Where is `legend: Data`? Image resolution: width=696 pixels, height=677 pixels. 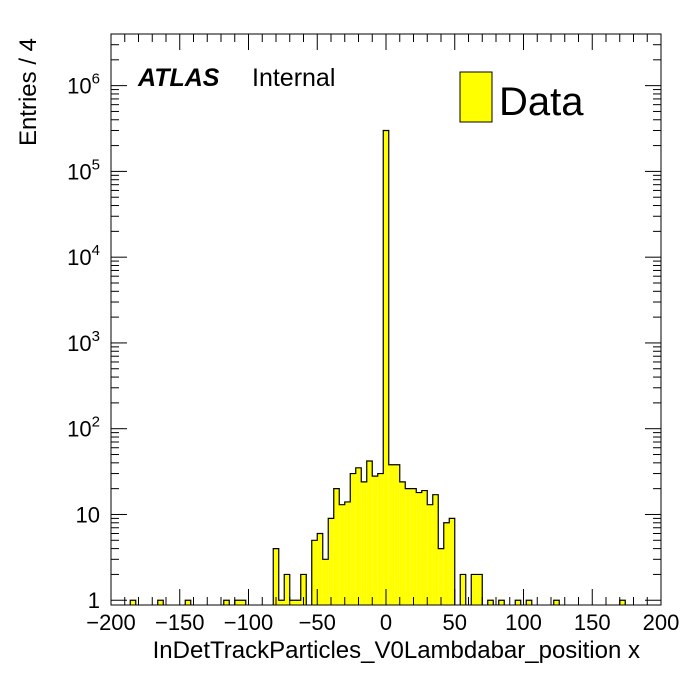 legend: Data is located at coordinates (521, 97).